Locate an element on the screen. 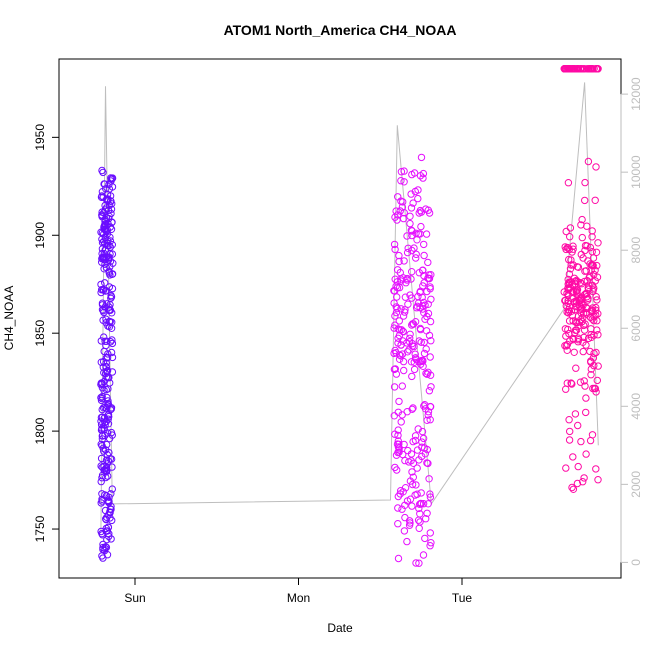 Image resolution: width=650 pixels, height=650 pixels. chart-title: ATOM1 North_America CH4_NOAA is located at coordinates (340, 30).